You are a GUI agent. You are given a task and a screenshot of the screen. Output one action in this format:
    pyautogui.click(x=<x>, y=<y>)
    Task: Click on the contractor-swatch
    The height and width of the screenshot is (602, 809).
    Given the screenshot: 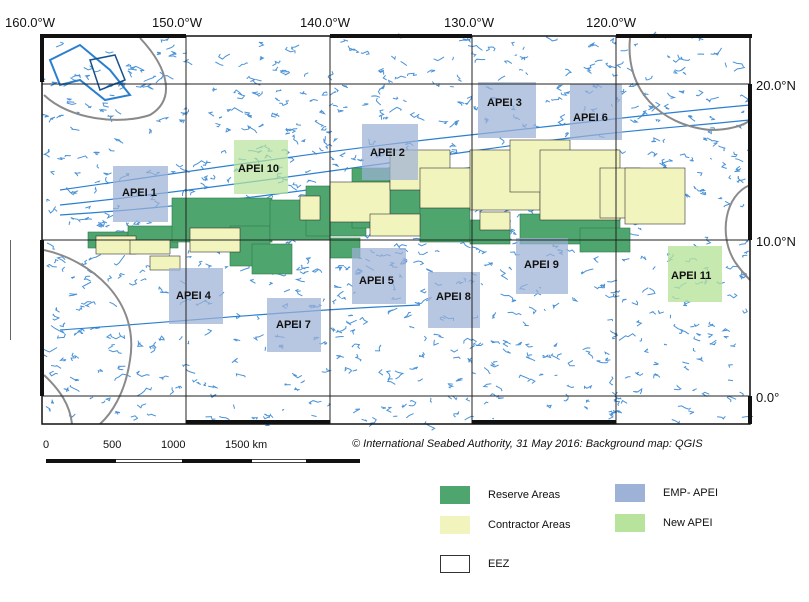 What is the action you would take?
    pyautogui.click(x=455, y=525)
    